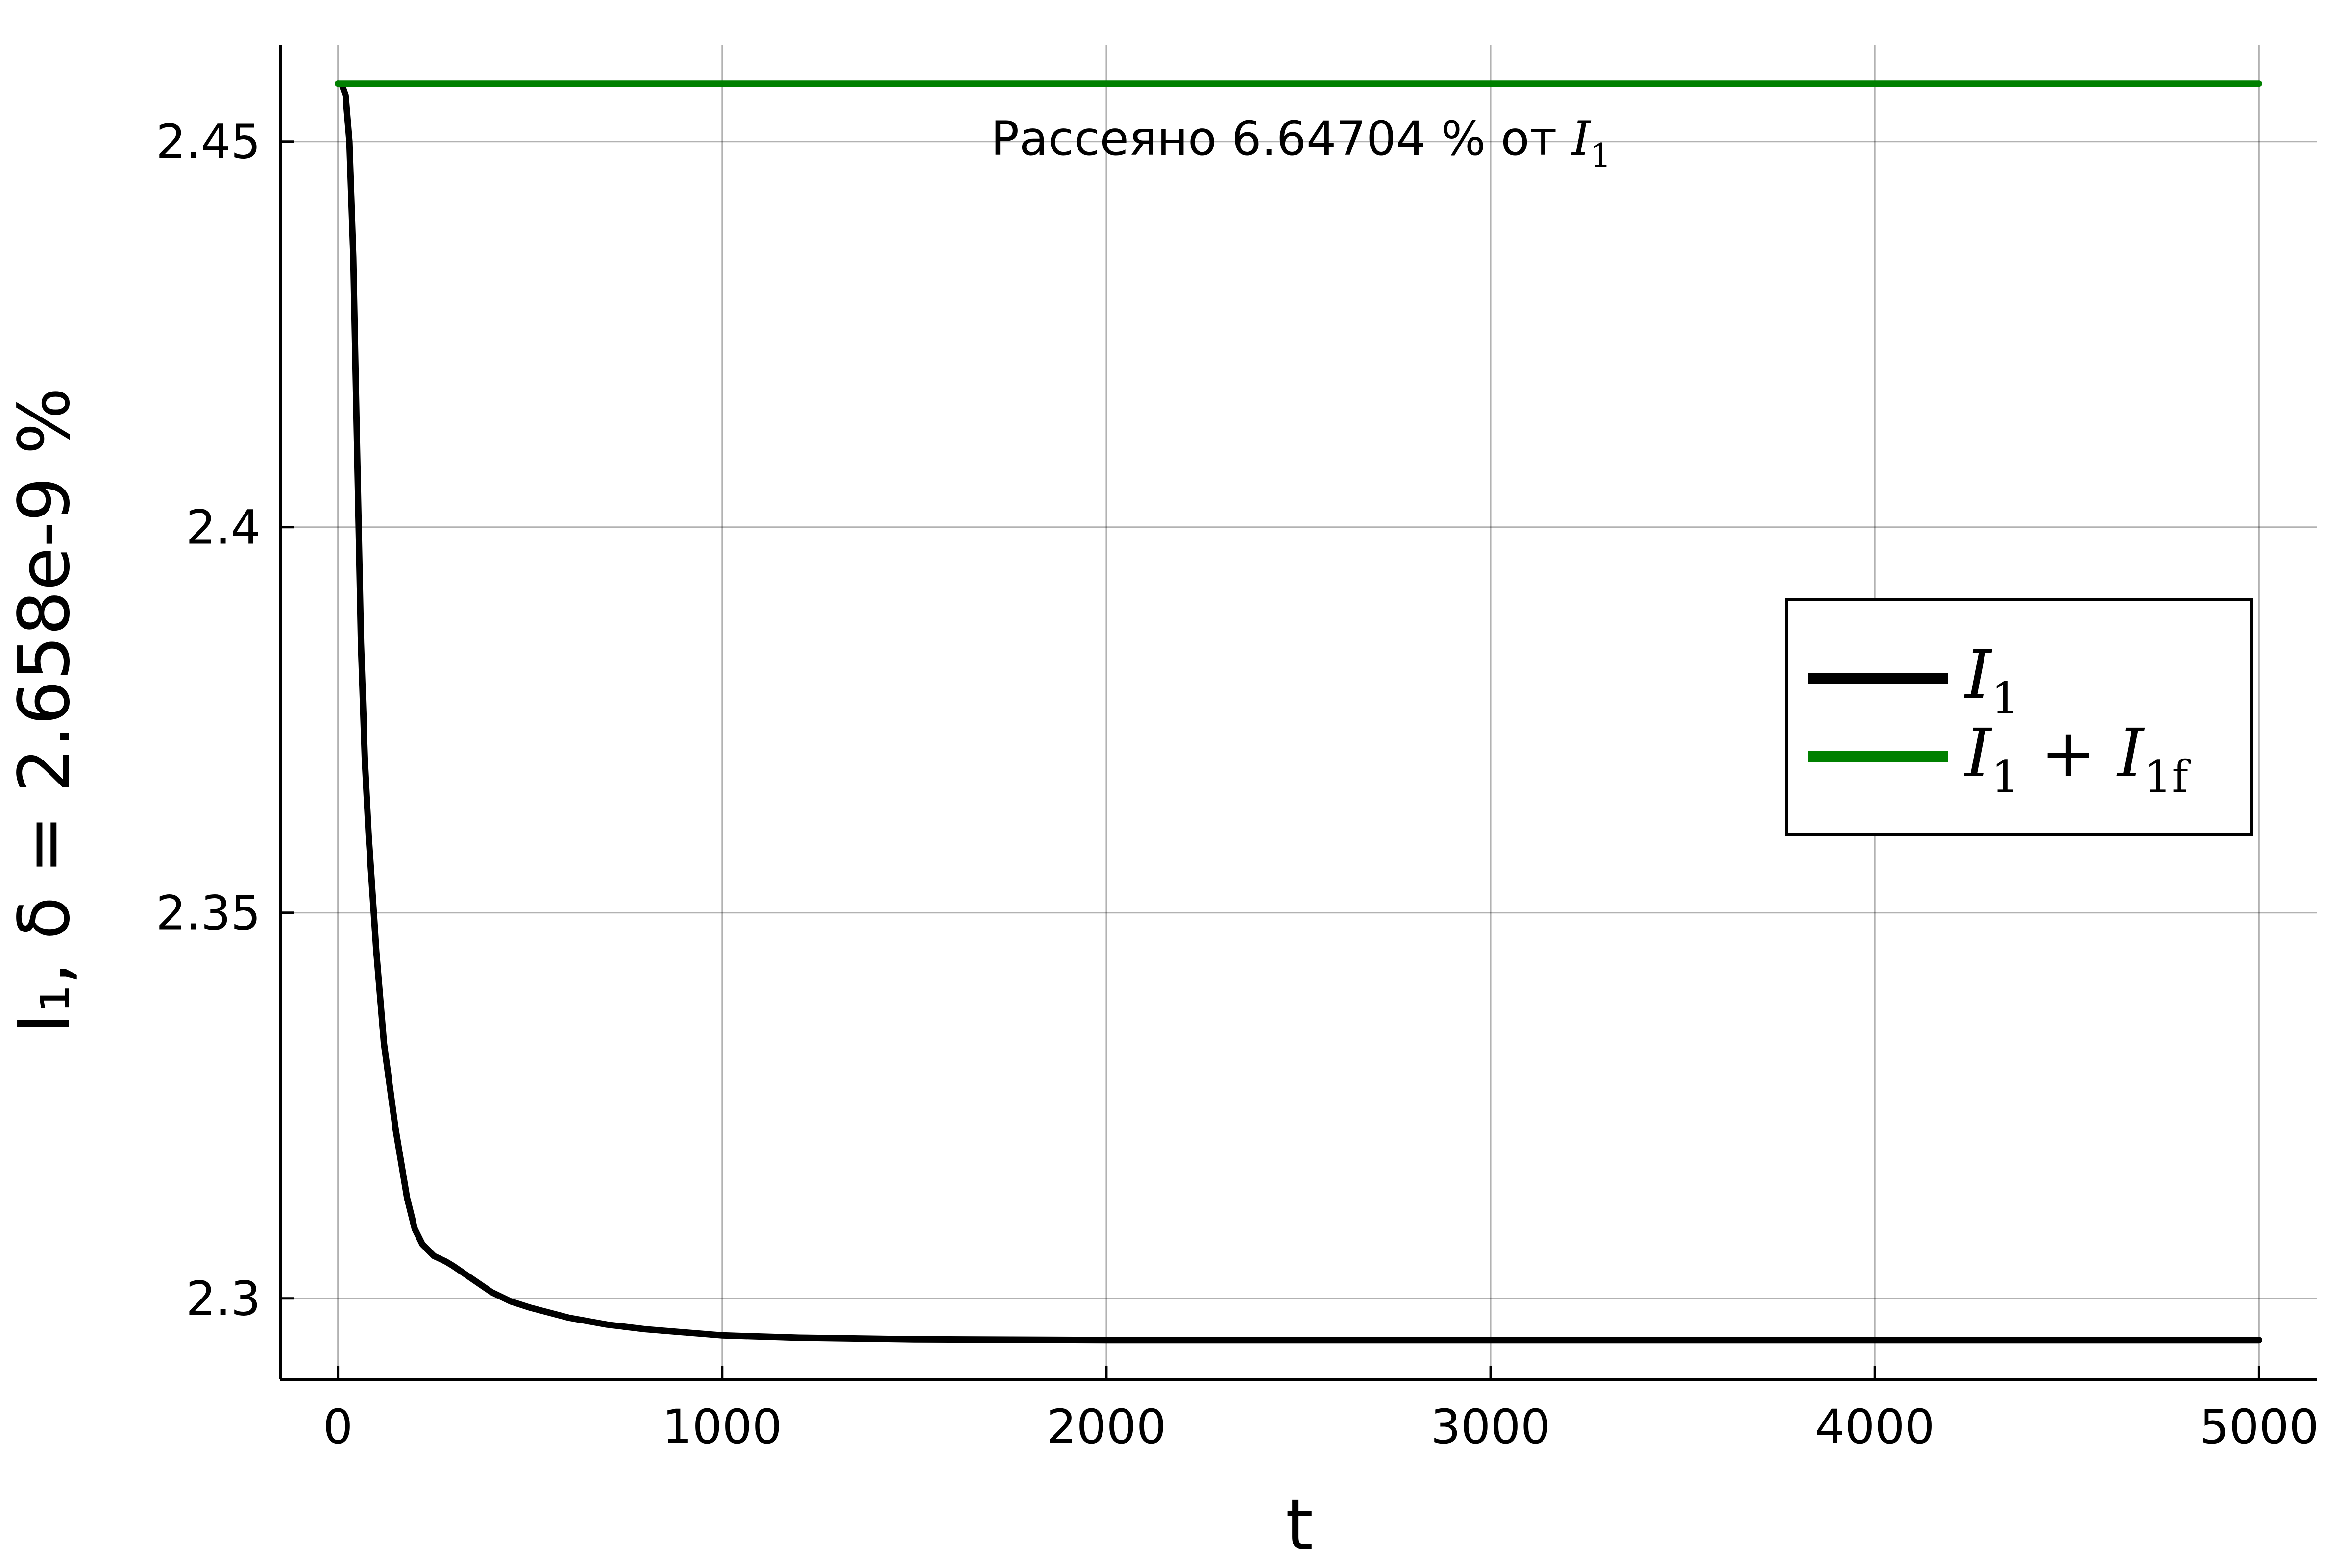  What do you see at coordinates (338, 1426) in the screenshot?
I see `x-tick-label: 0` at bounding box center [338, 1426].